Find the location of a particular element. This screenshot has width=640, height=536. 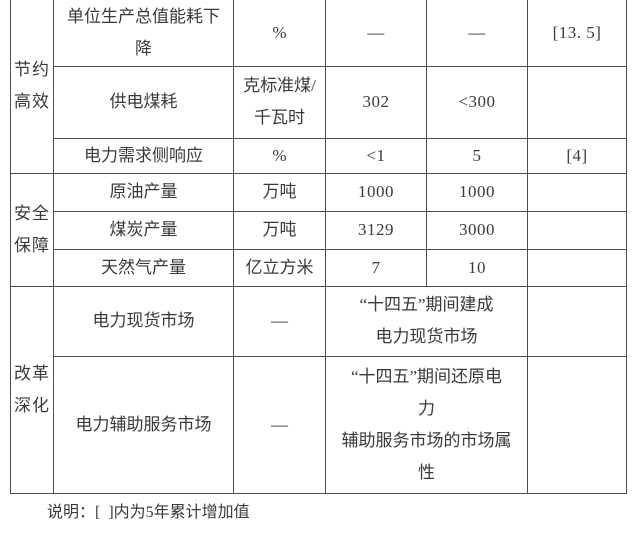

merged-target-cell: “十四五”期间建成 电力现货市场 is located at coordinates (426, 321).